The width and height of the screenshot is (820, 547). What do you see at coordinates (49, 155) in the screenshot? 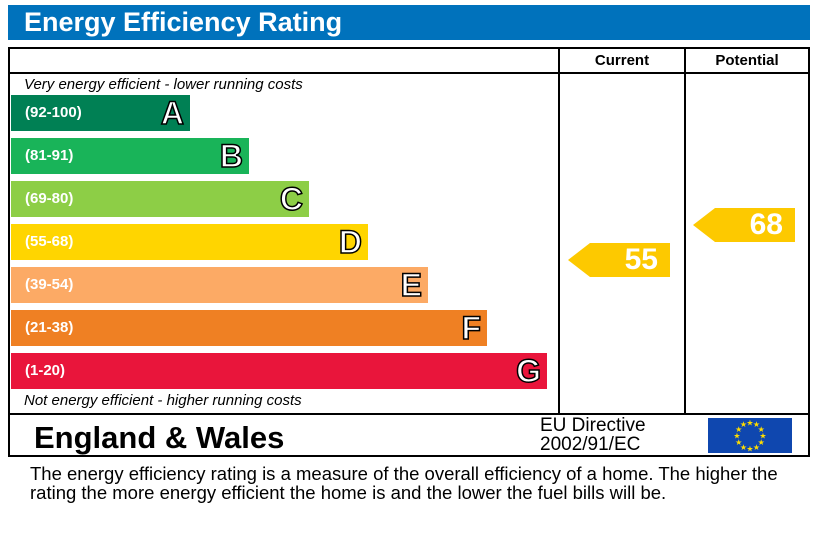
I see `band-range: (81-91)` at bounding box center [49, 155].